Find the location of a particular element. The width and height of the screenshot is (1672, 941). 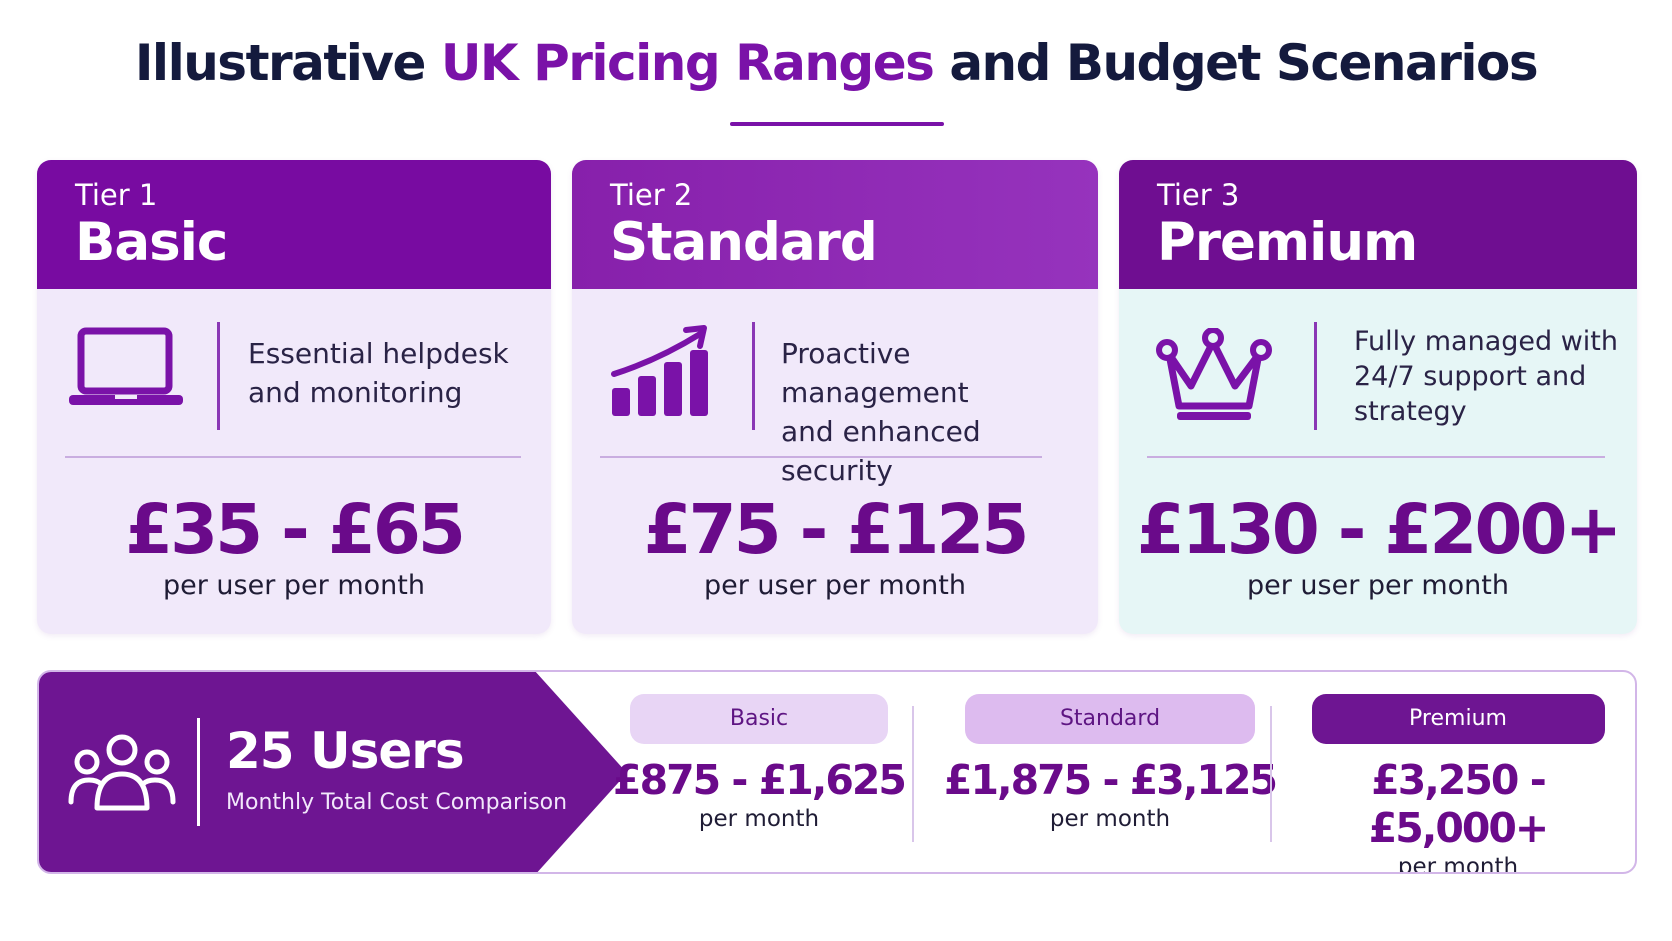

tier-name: Premium is located at coordinates (1287, 242).